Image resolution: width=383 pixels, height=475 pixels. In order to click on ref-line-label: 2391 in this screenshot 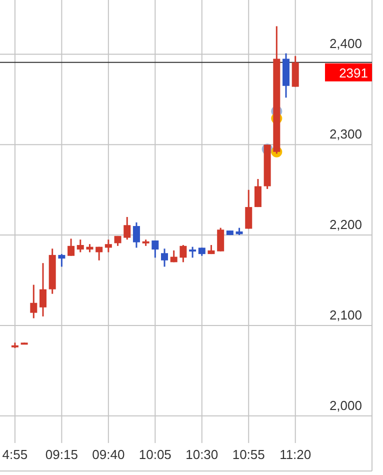, I will do `click(353, 72)`.